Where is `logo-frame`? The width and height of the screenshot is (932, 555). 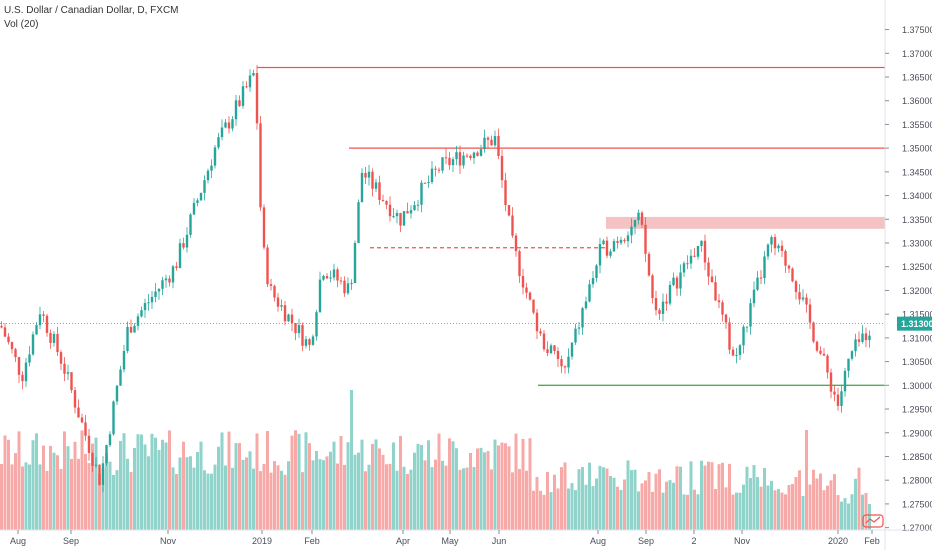 logo-frame is located at coordinates (873, 521).